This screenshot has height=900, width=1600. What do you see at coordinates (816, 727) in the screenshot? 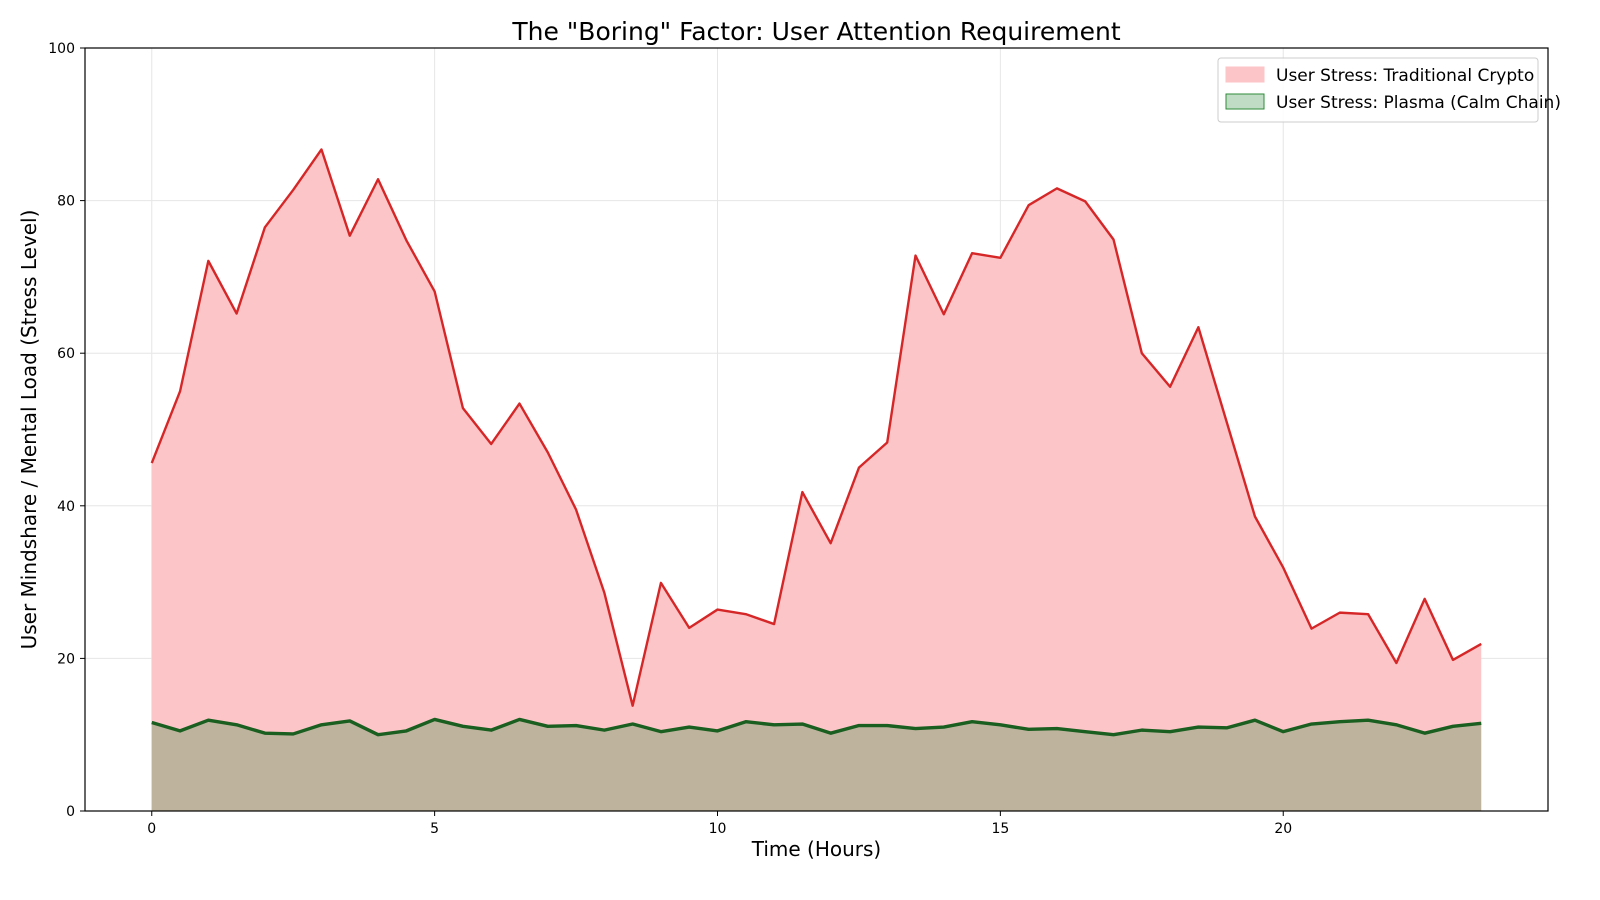
I see `line-plasma-calm-chain` at bounding box center [816, 727].